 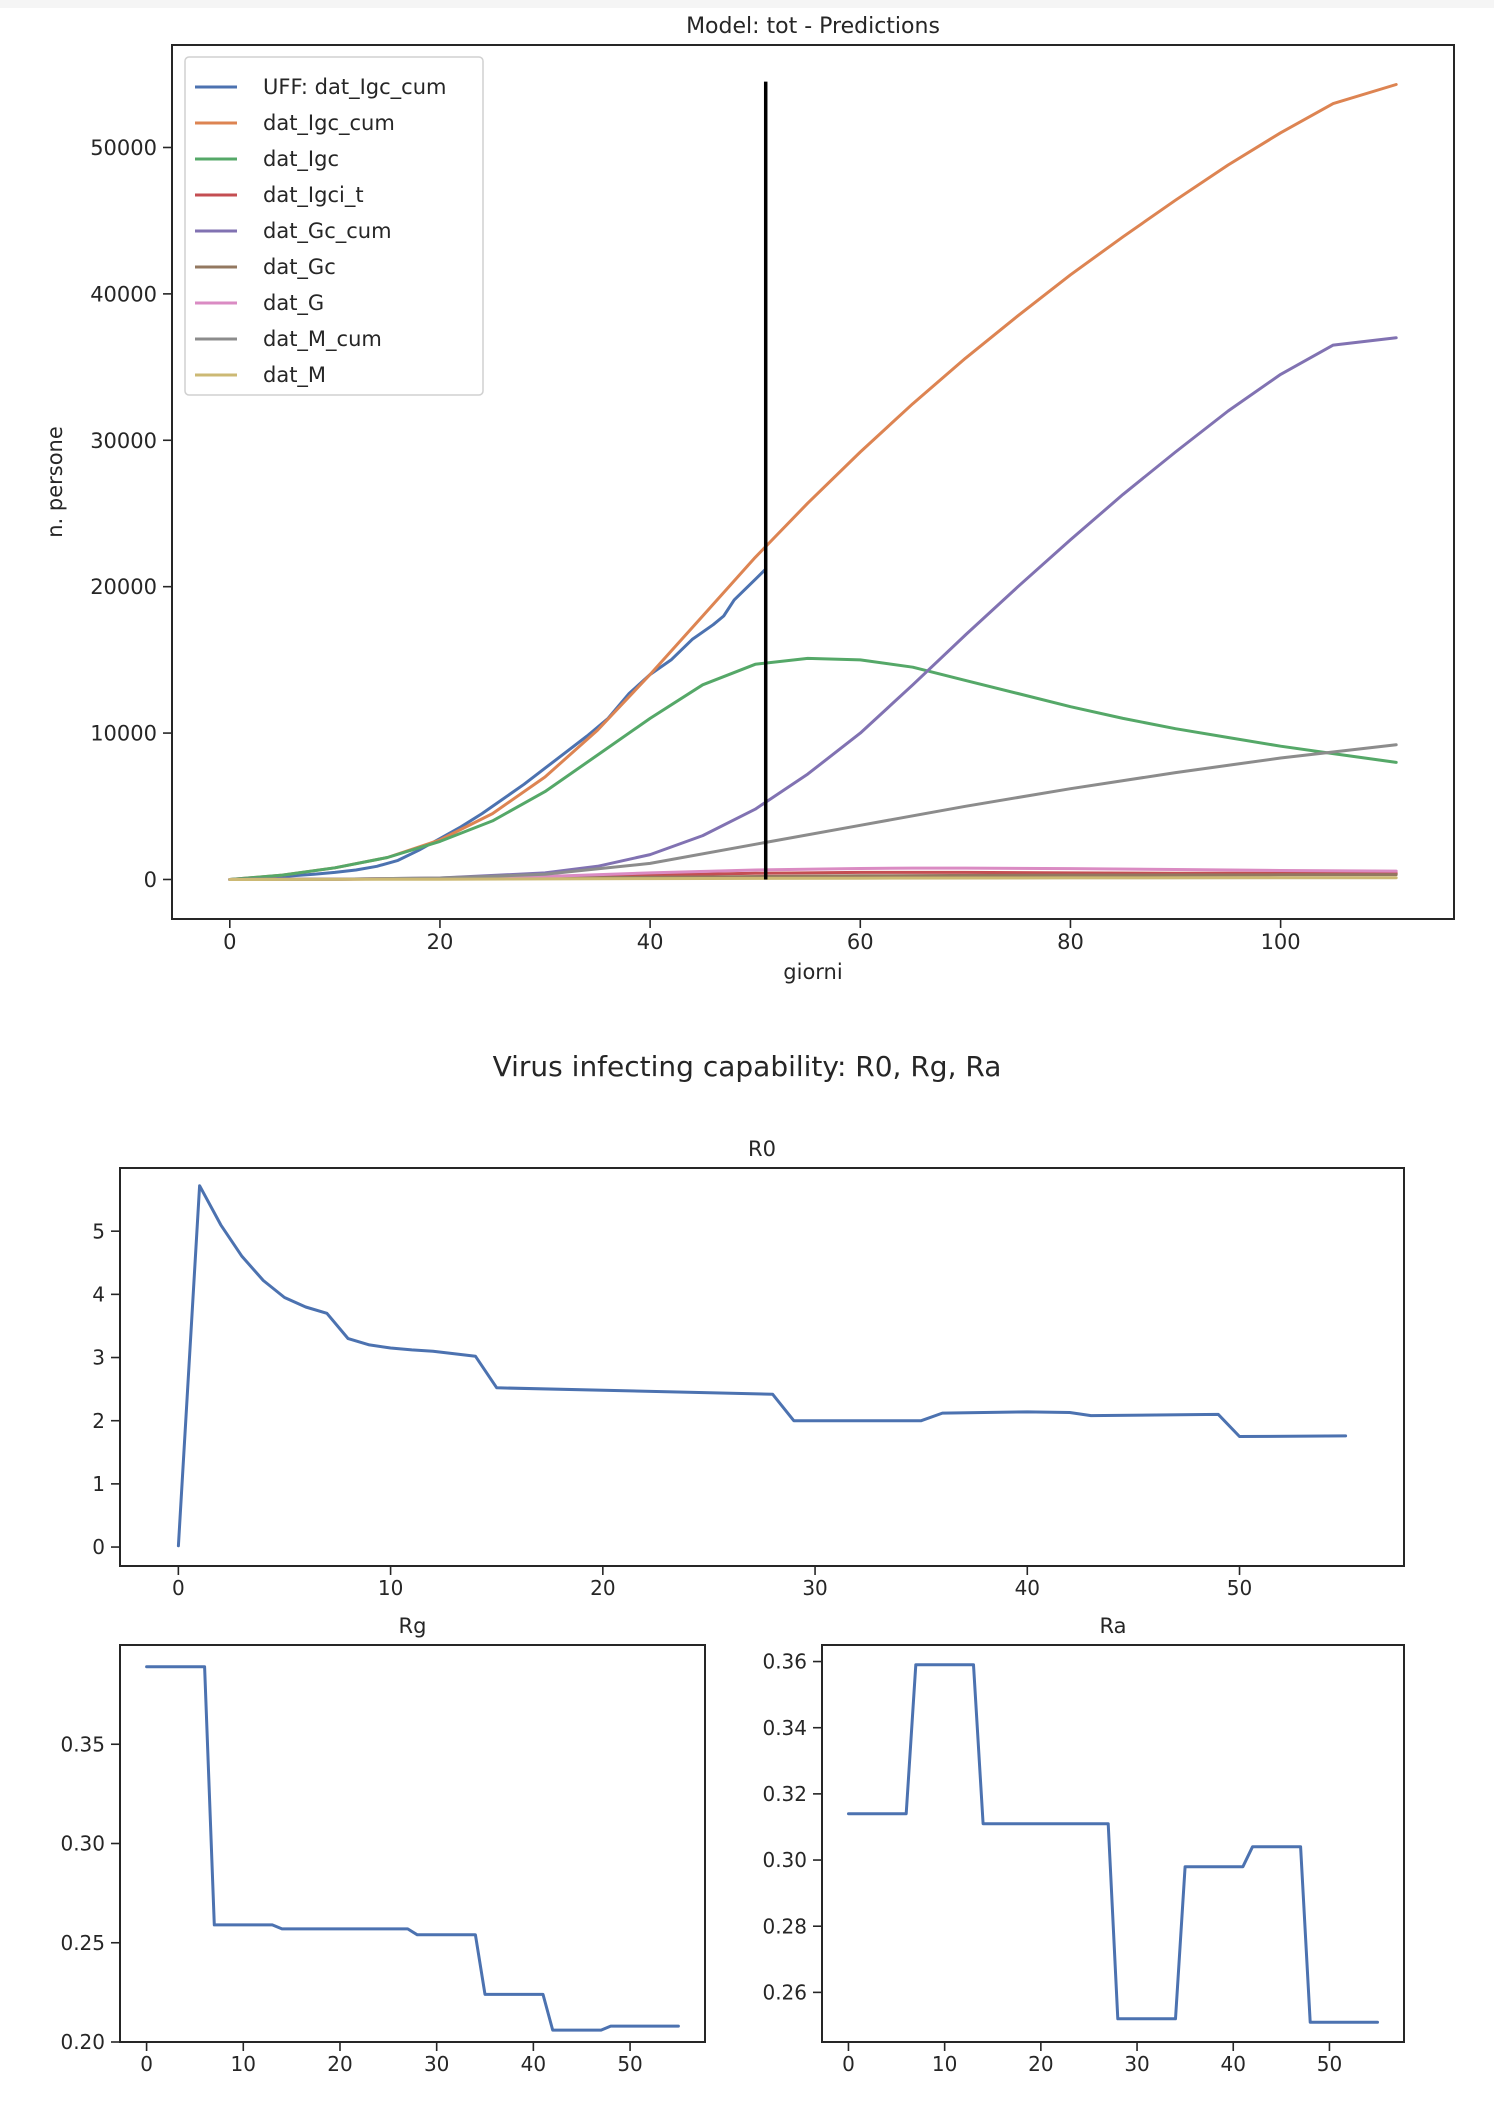 I want to click on y-tick-label: 5, so click(x=98, y=1231).